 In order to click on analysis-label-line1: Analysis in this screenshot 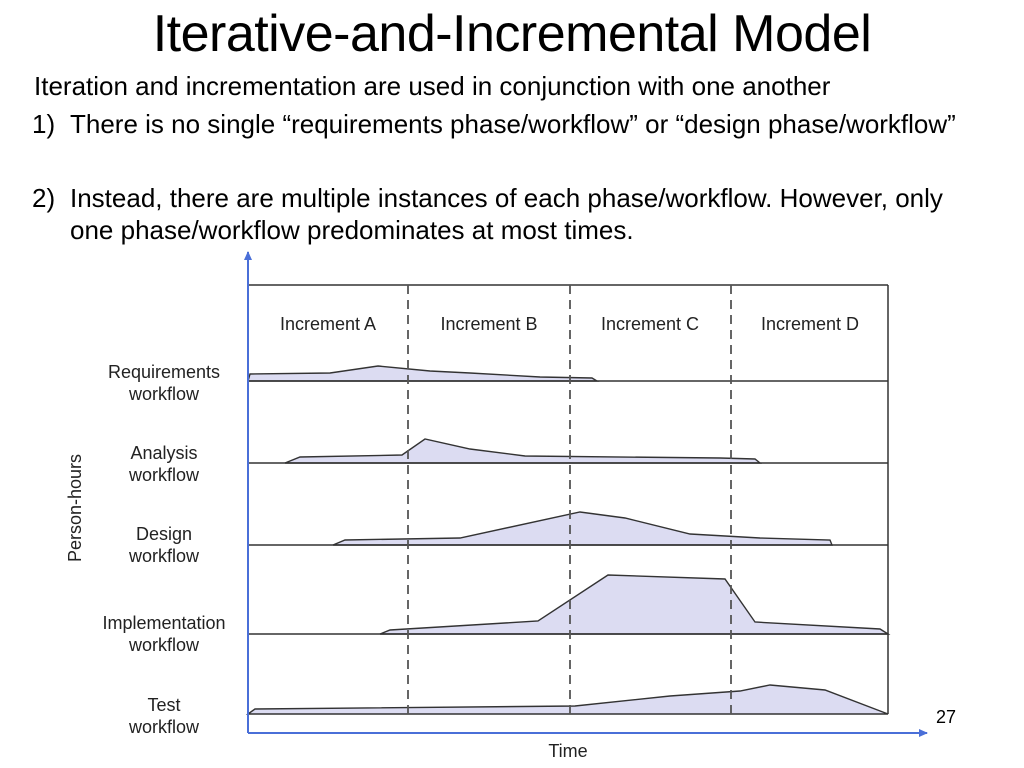, I will do `click(163, 453)`.